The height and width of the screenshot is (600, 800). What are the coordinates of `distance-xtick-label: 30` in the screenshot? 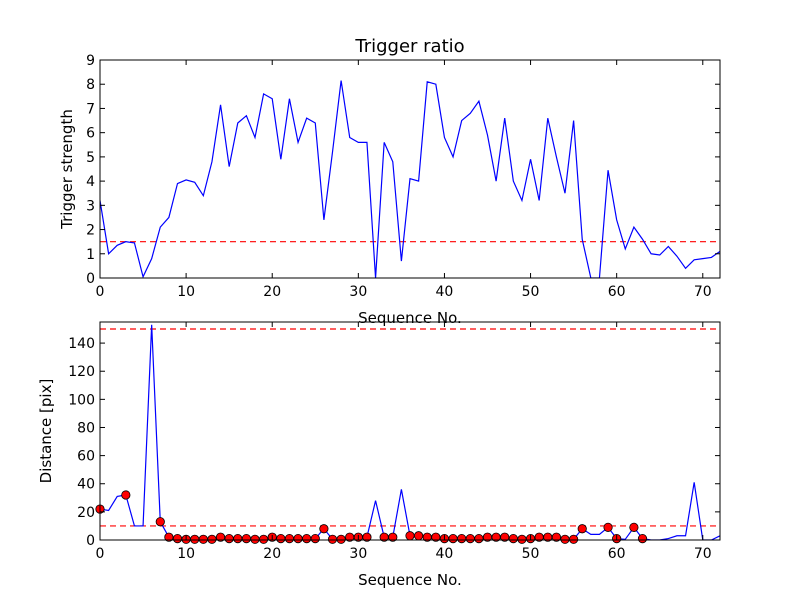 It's located at (358, 554).